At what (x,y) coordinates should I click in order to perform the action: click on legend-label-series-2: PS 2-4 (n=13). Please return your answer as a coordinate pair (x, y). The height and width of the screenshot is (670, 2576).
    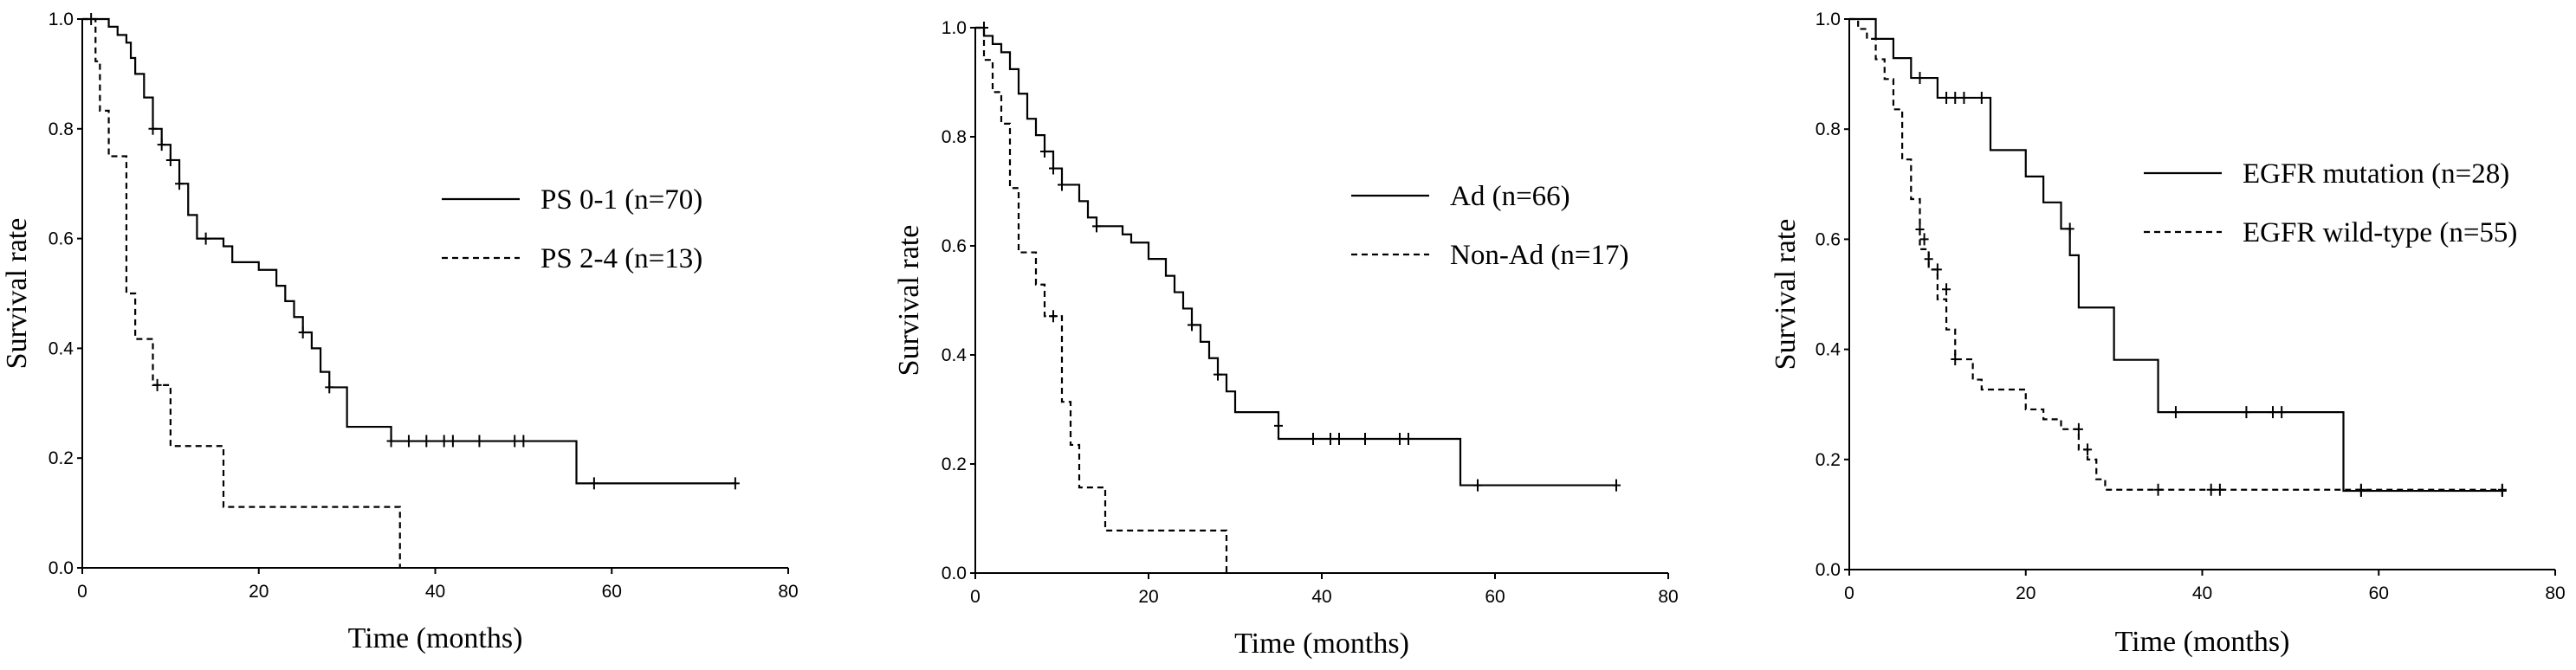
    Looking at the image, I should click on (621, 258).